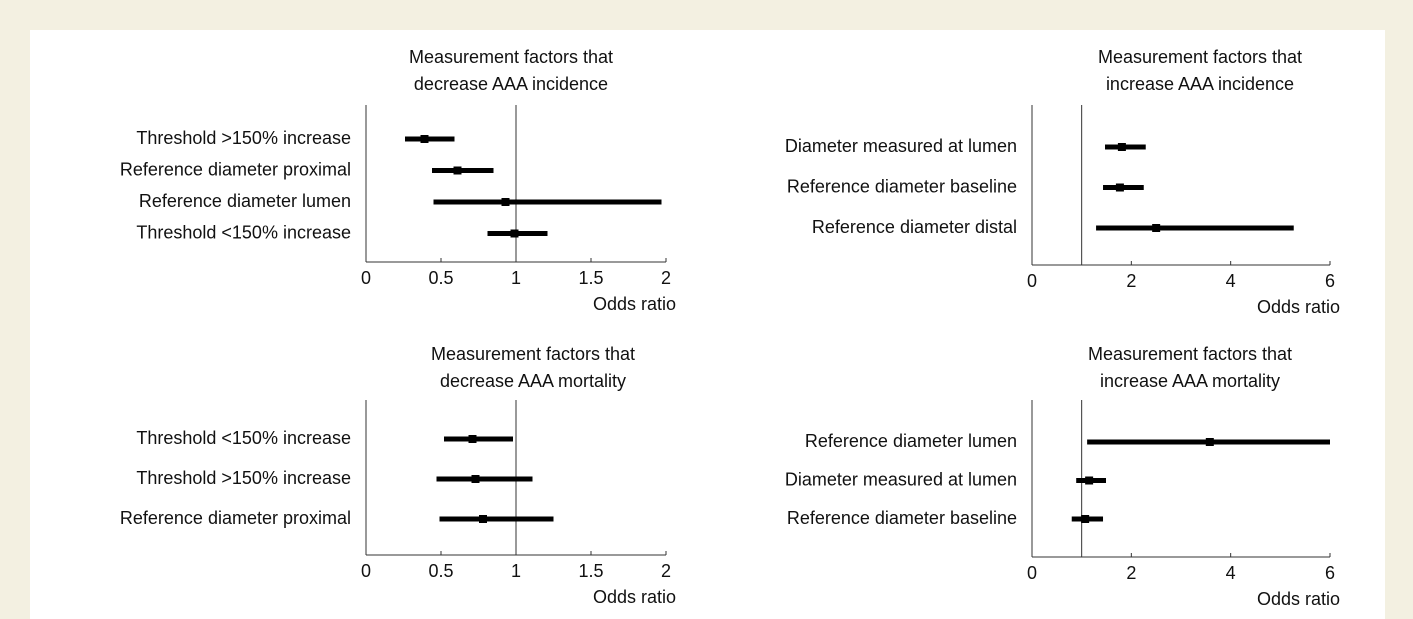  I want to click on chart-title: decrease AAA mortality, so click(533, 381).